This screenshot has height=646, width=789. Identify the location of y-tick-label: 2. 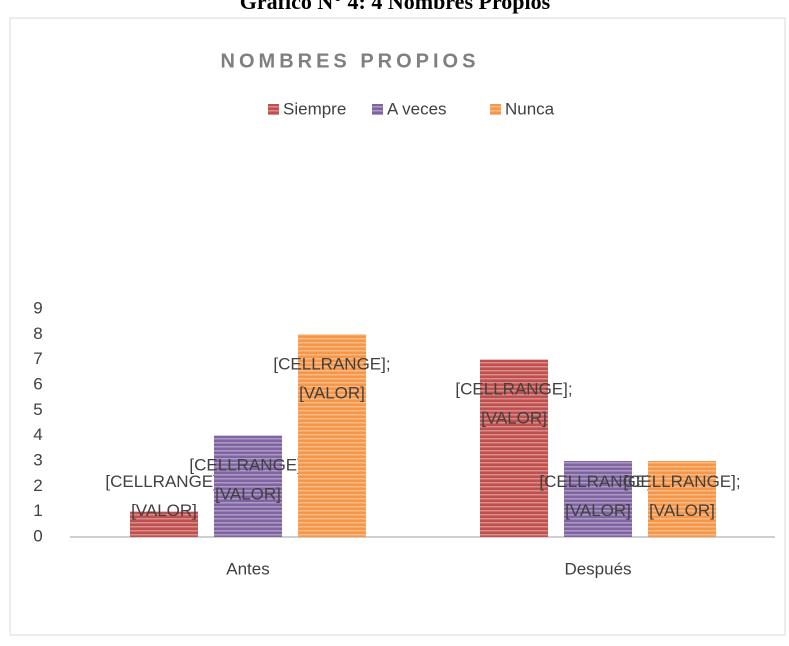
(37, 485).